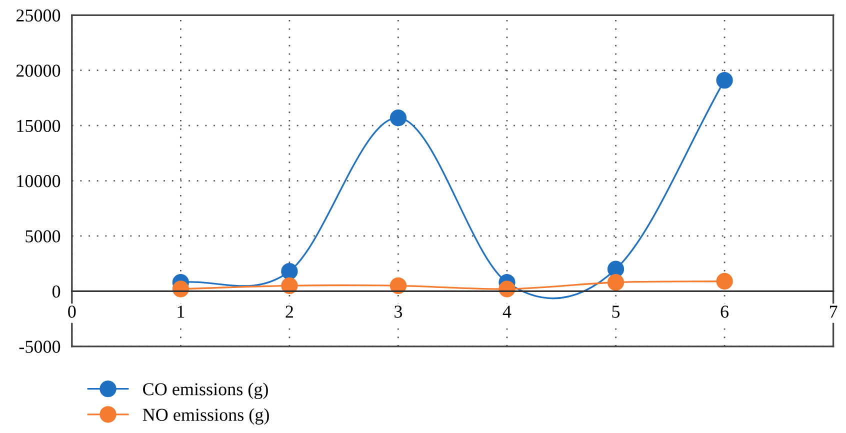 The height and width of the screenshot is (433, 846). What do you see at coordinates (39, 346) in the screenshot?
I see `y-tick-label: -5000` at bounding box center [39, 346].